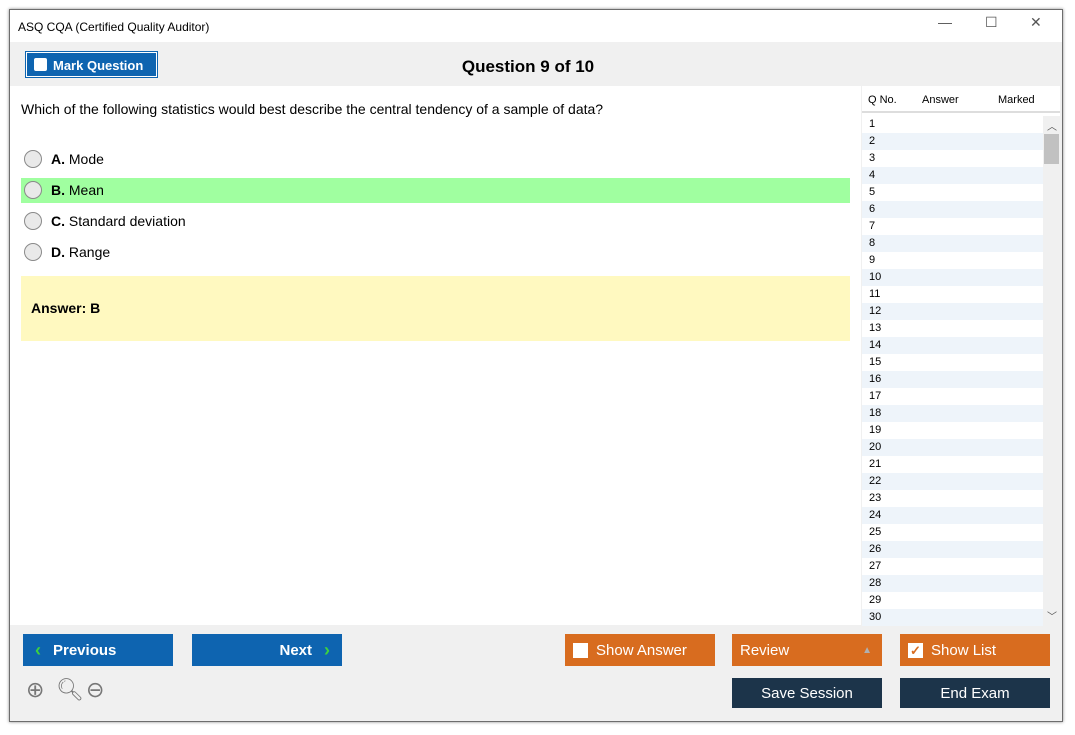 Image resolution: width=1075 pixels, height=735 pixels. I want to click on question-title: Question 9 of 10, so click(528, 66).